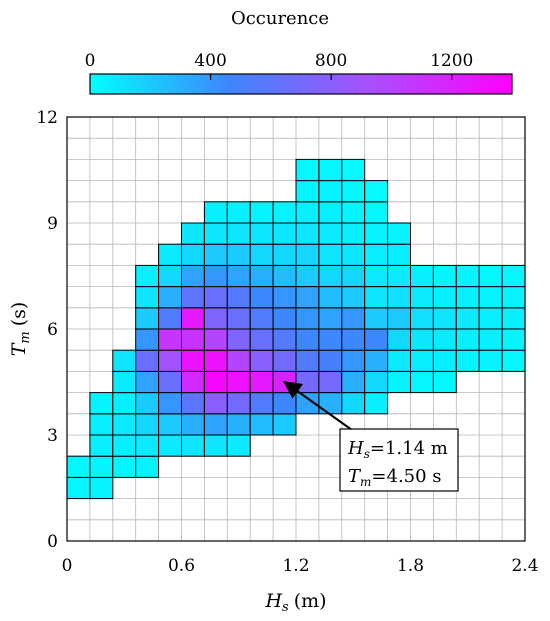 Image resolution: width=550 pixels, height=621 pixels. What do you see at coordinates (399, 460) in the screenshot?
I see `annotation-box` at bounding box center [399, 460].